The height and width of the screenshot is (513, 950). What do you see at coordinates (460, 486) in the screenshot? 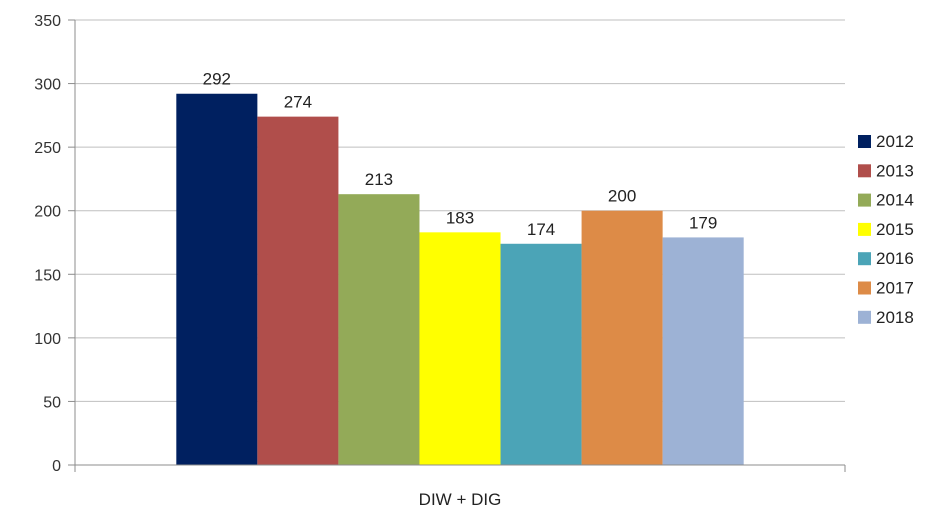
I see `x-axis: DIW + DIG` at bounding box center [460, 486].